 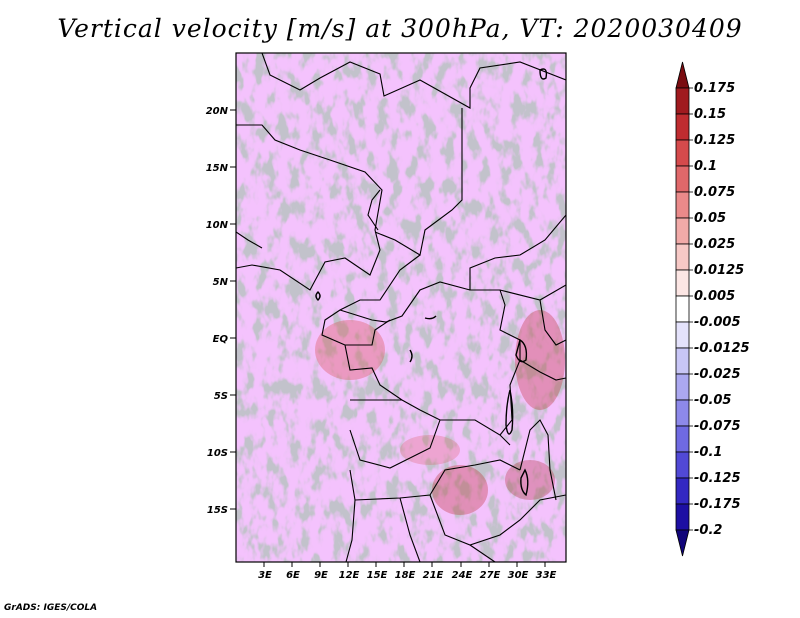 I want to click on colorbar-label: 0.1, so click(x=705, y=166).